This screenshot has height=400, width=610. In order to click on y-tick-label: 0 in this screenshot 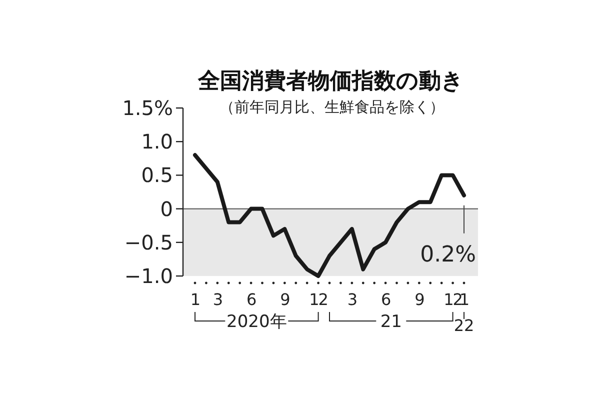, I will do `click(166, 208)`.